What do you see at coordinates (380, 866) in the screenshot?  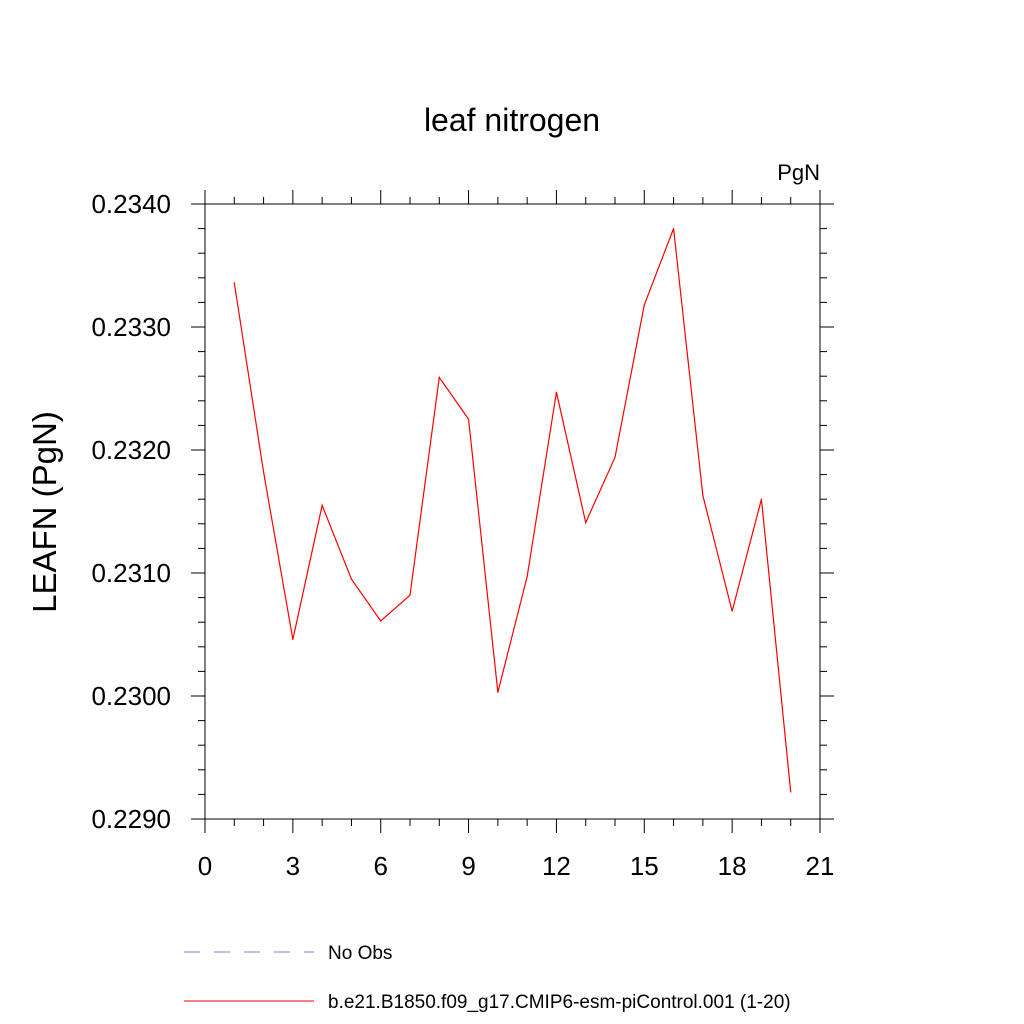 I see `x-tick-label: 6` at bounding box center [380, 866].